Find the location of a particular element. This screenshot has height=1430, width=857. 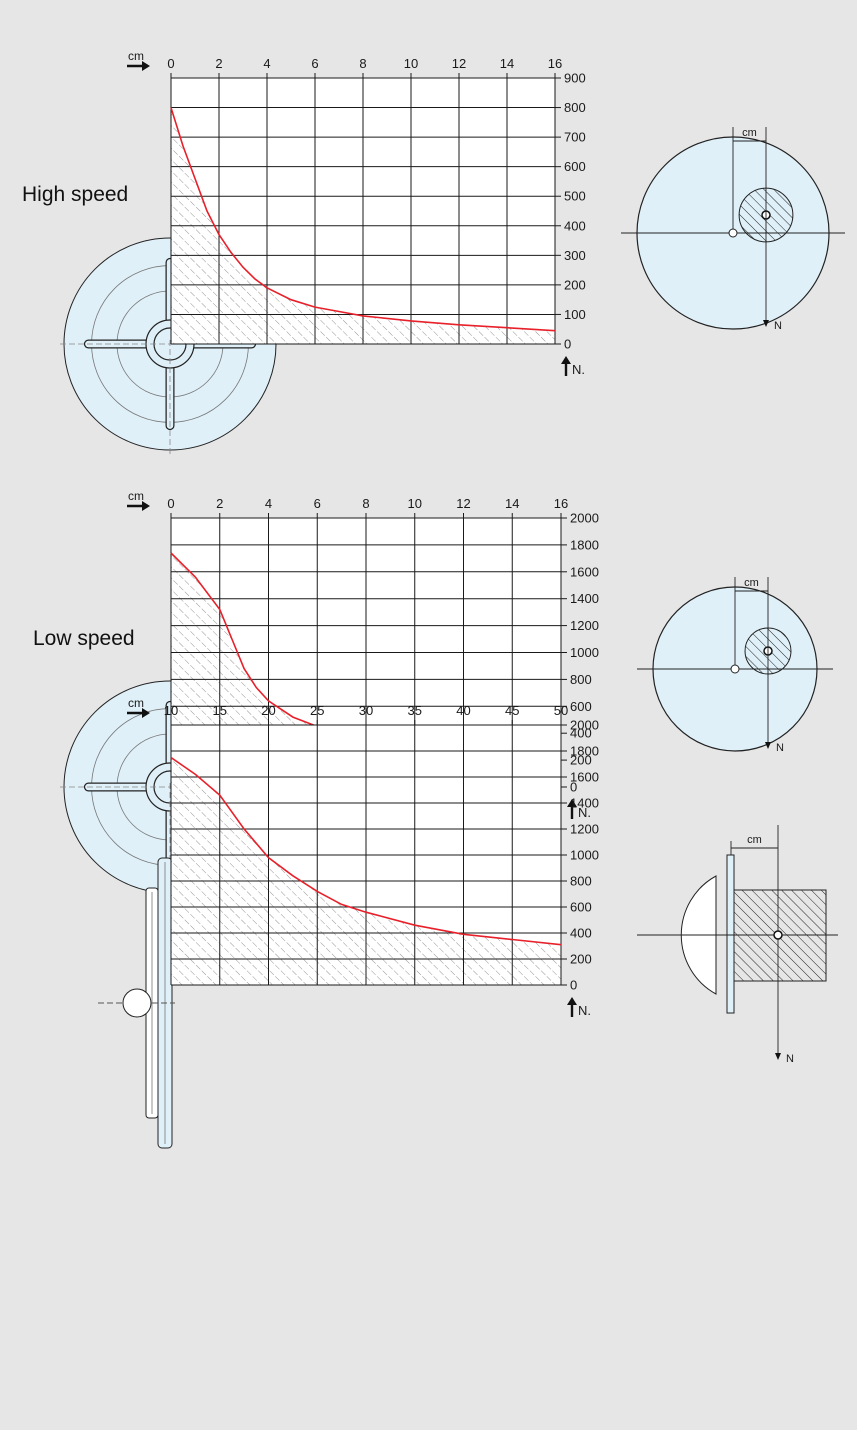

x-tick-label: 50 is located at coordinates (561, 710).